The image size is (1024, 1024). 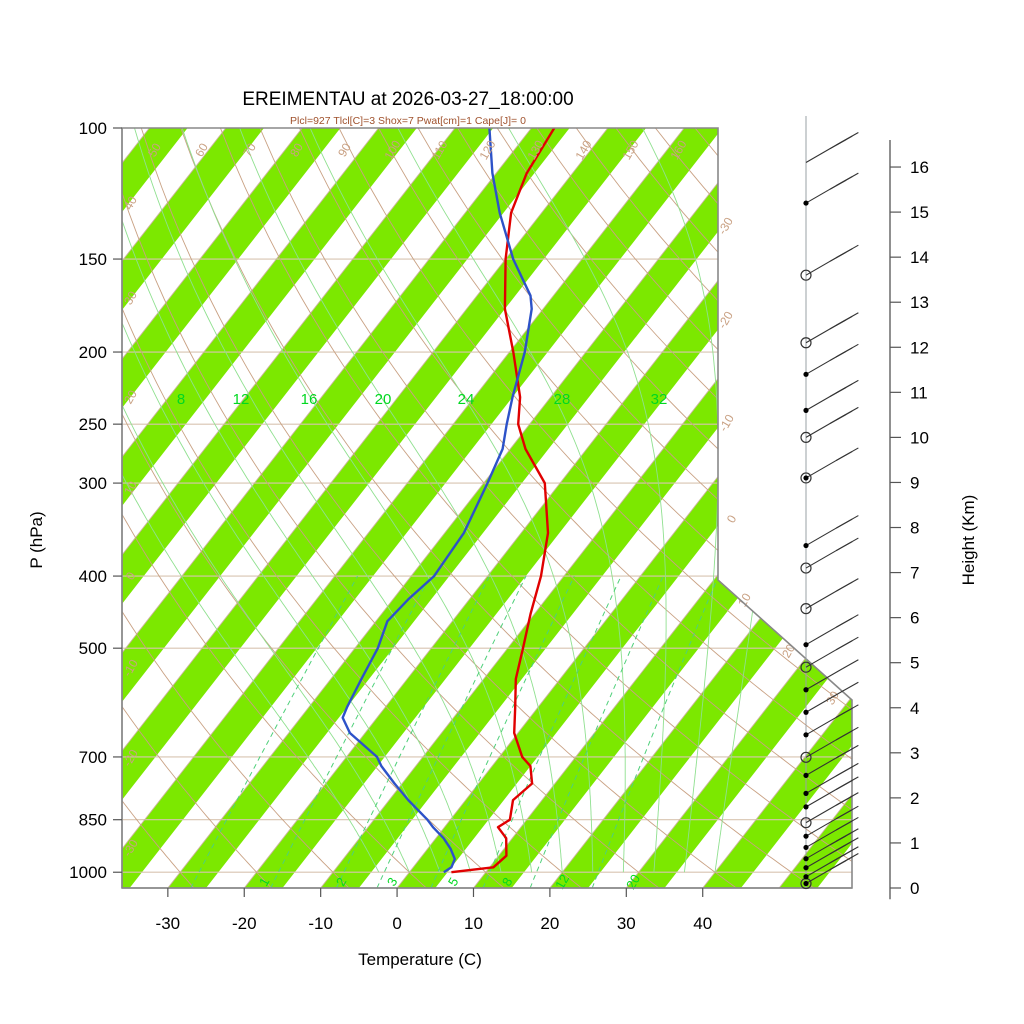 What do you see at coordinates (320, 923) in the screenshot?
I see `x-axis-tick-label: -10` at bounding box center [320, 923].